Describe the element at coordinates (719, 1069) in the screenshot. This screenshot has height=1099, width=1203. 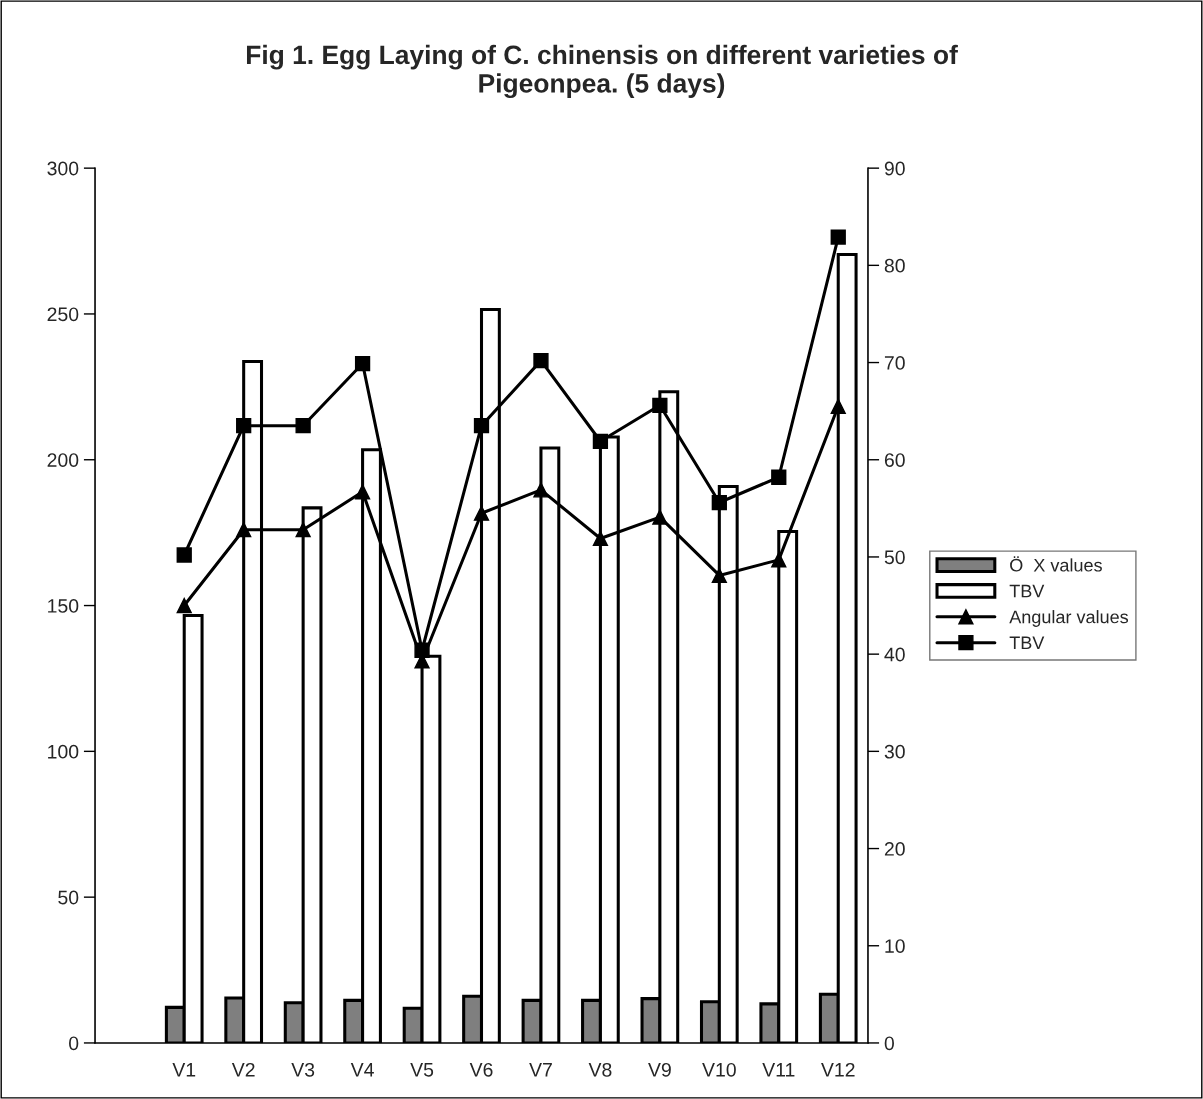
I see `x-tick-label: V10` at that location.